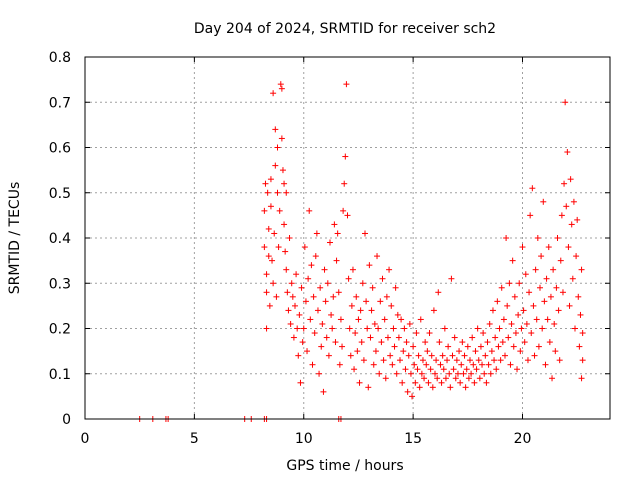 This screenshot has height=480, width=640. I want to click on x-tick-label: 15, so click(413, 439).